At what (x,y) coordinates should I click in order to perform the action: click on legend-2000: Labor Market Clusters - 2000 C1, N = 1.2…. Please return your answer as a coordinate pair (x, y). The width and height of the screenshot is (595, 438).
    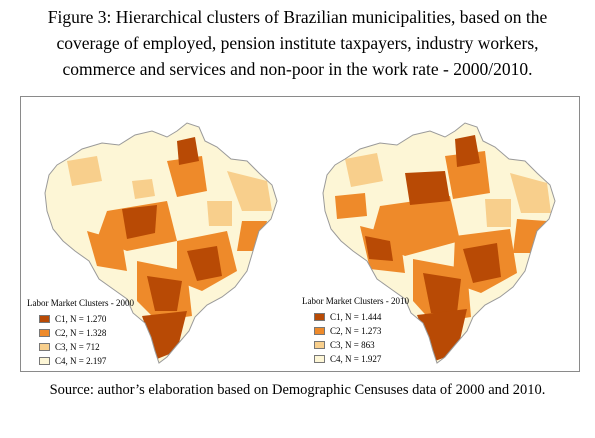
    Looking at the image, I should click on (80, 333).